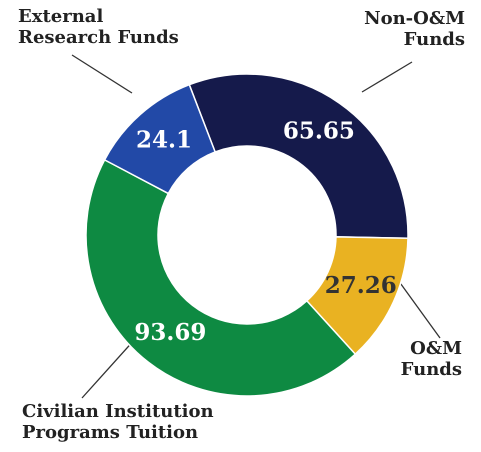 Image resolution: width=481 pixels, height=452 pixels. What do you see at coordinates (170, 332) in the screenshot?
I see `value-label: 93.69` at bounding box center [170, 332].